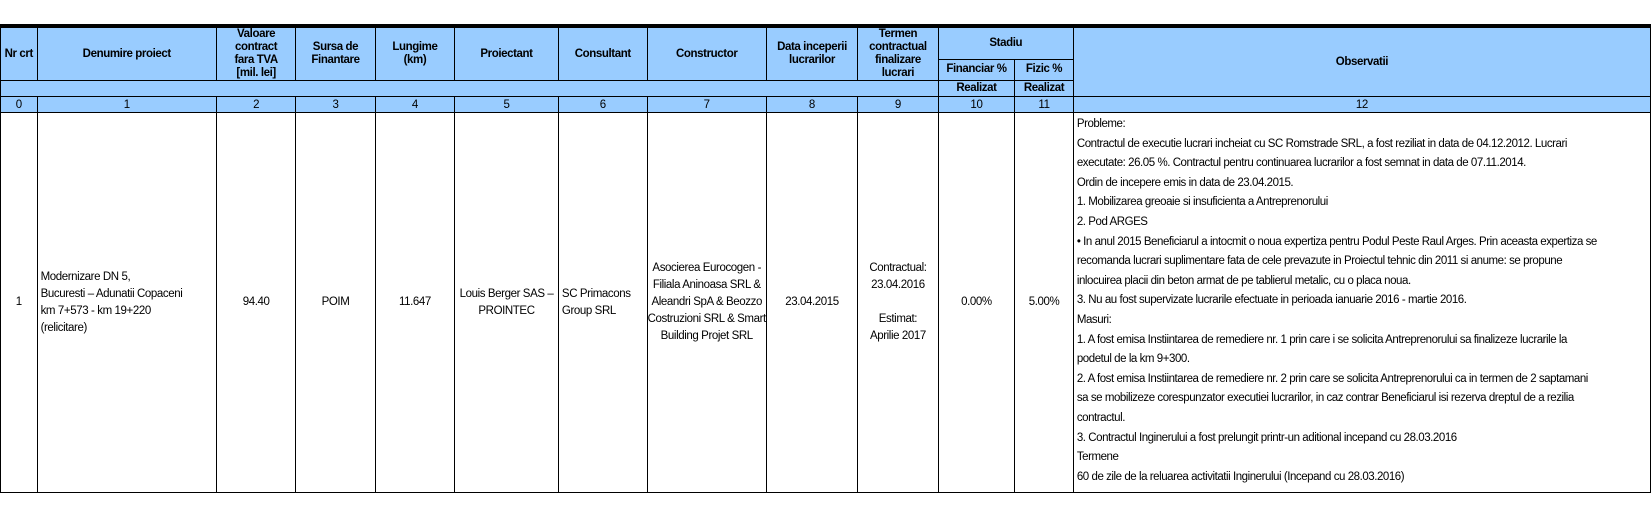  Describe the element at coordinates (898, 268) in the screenshot. I see `termen-line: Contractual:` at that location.